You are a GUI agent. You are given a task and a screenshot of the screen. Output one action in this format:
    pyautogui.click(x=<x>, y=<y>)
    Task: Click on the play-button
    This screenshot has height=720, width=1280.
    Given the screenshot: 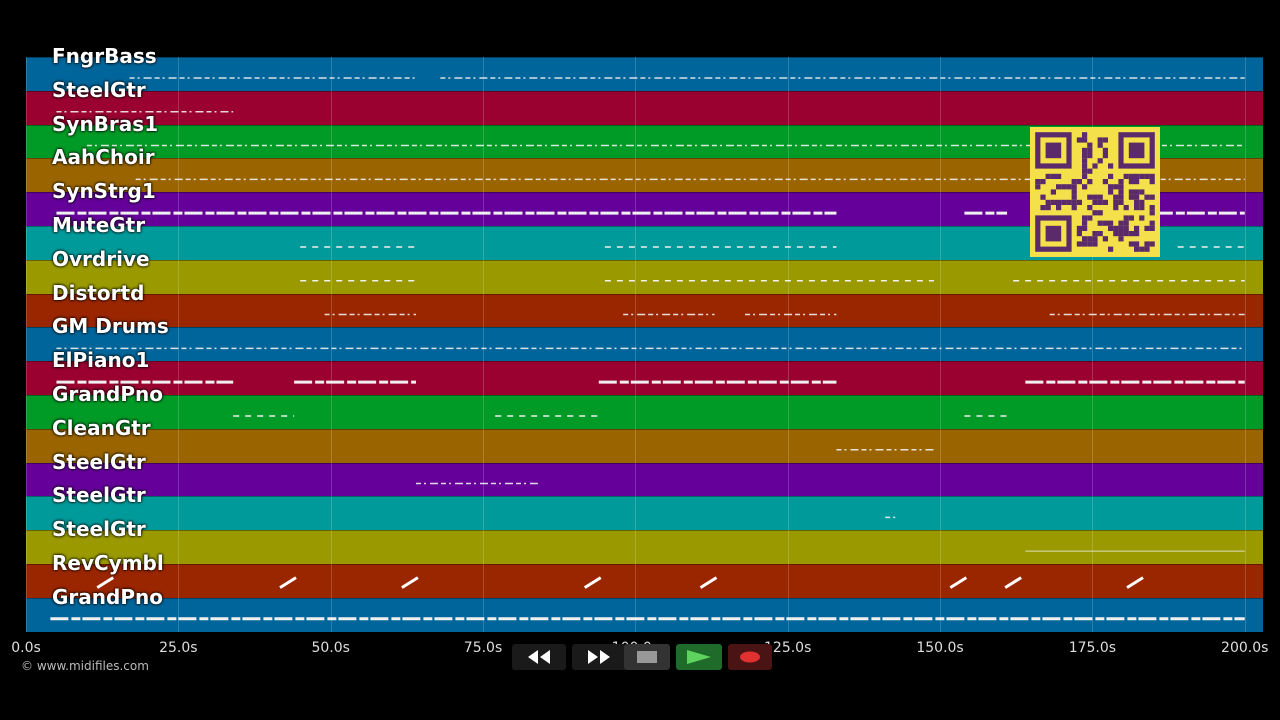 What is the action you would take?
    pyautogui.click(x=699, y=657)
    